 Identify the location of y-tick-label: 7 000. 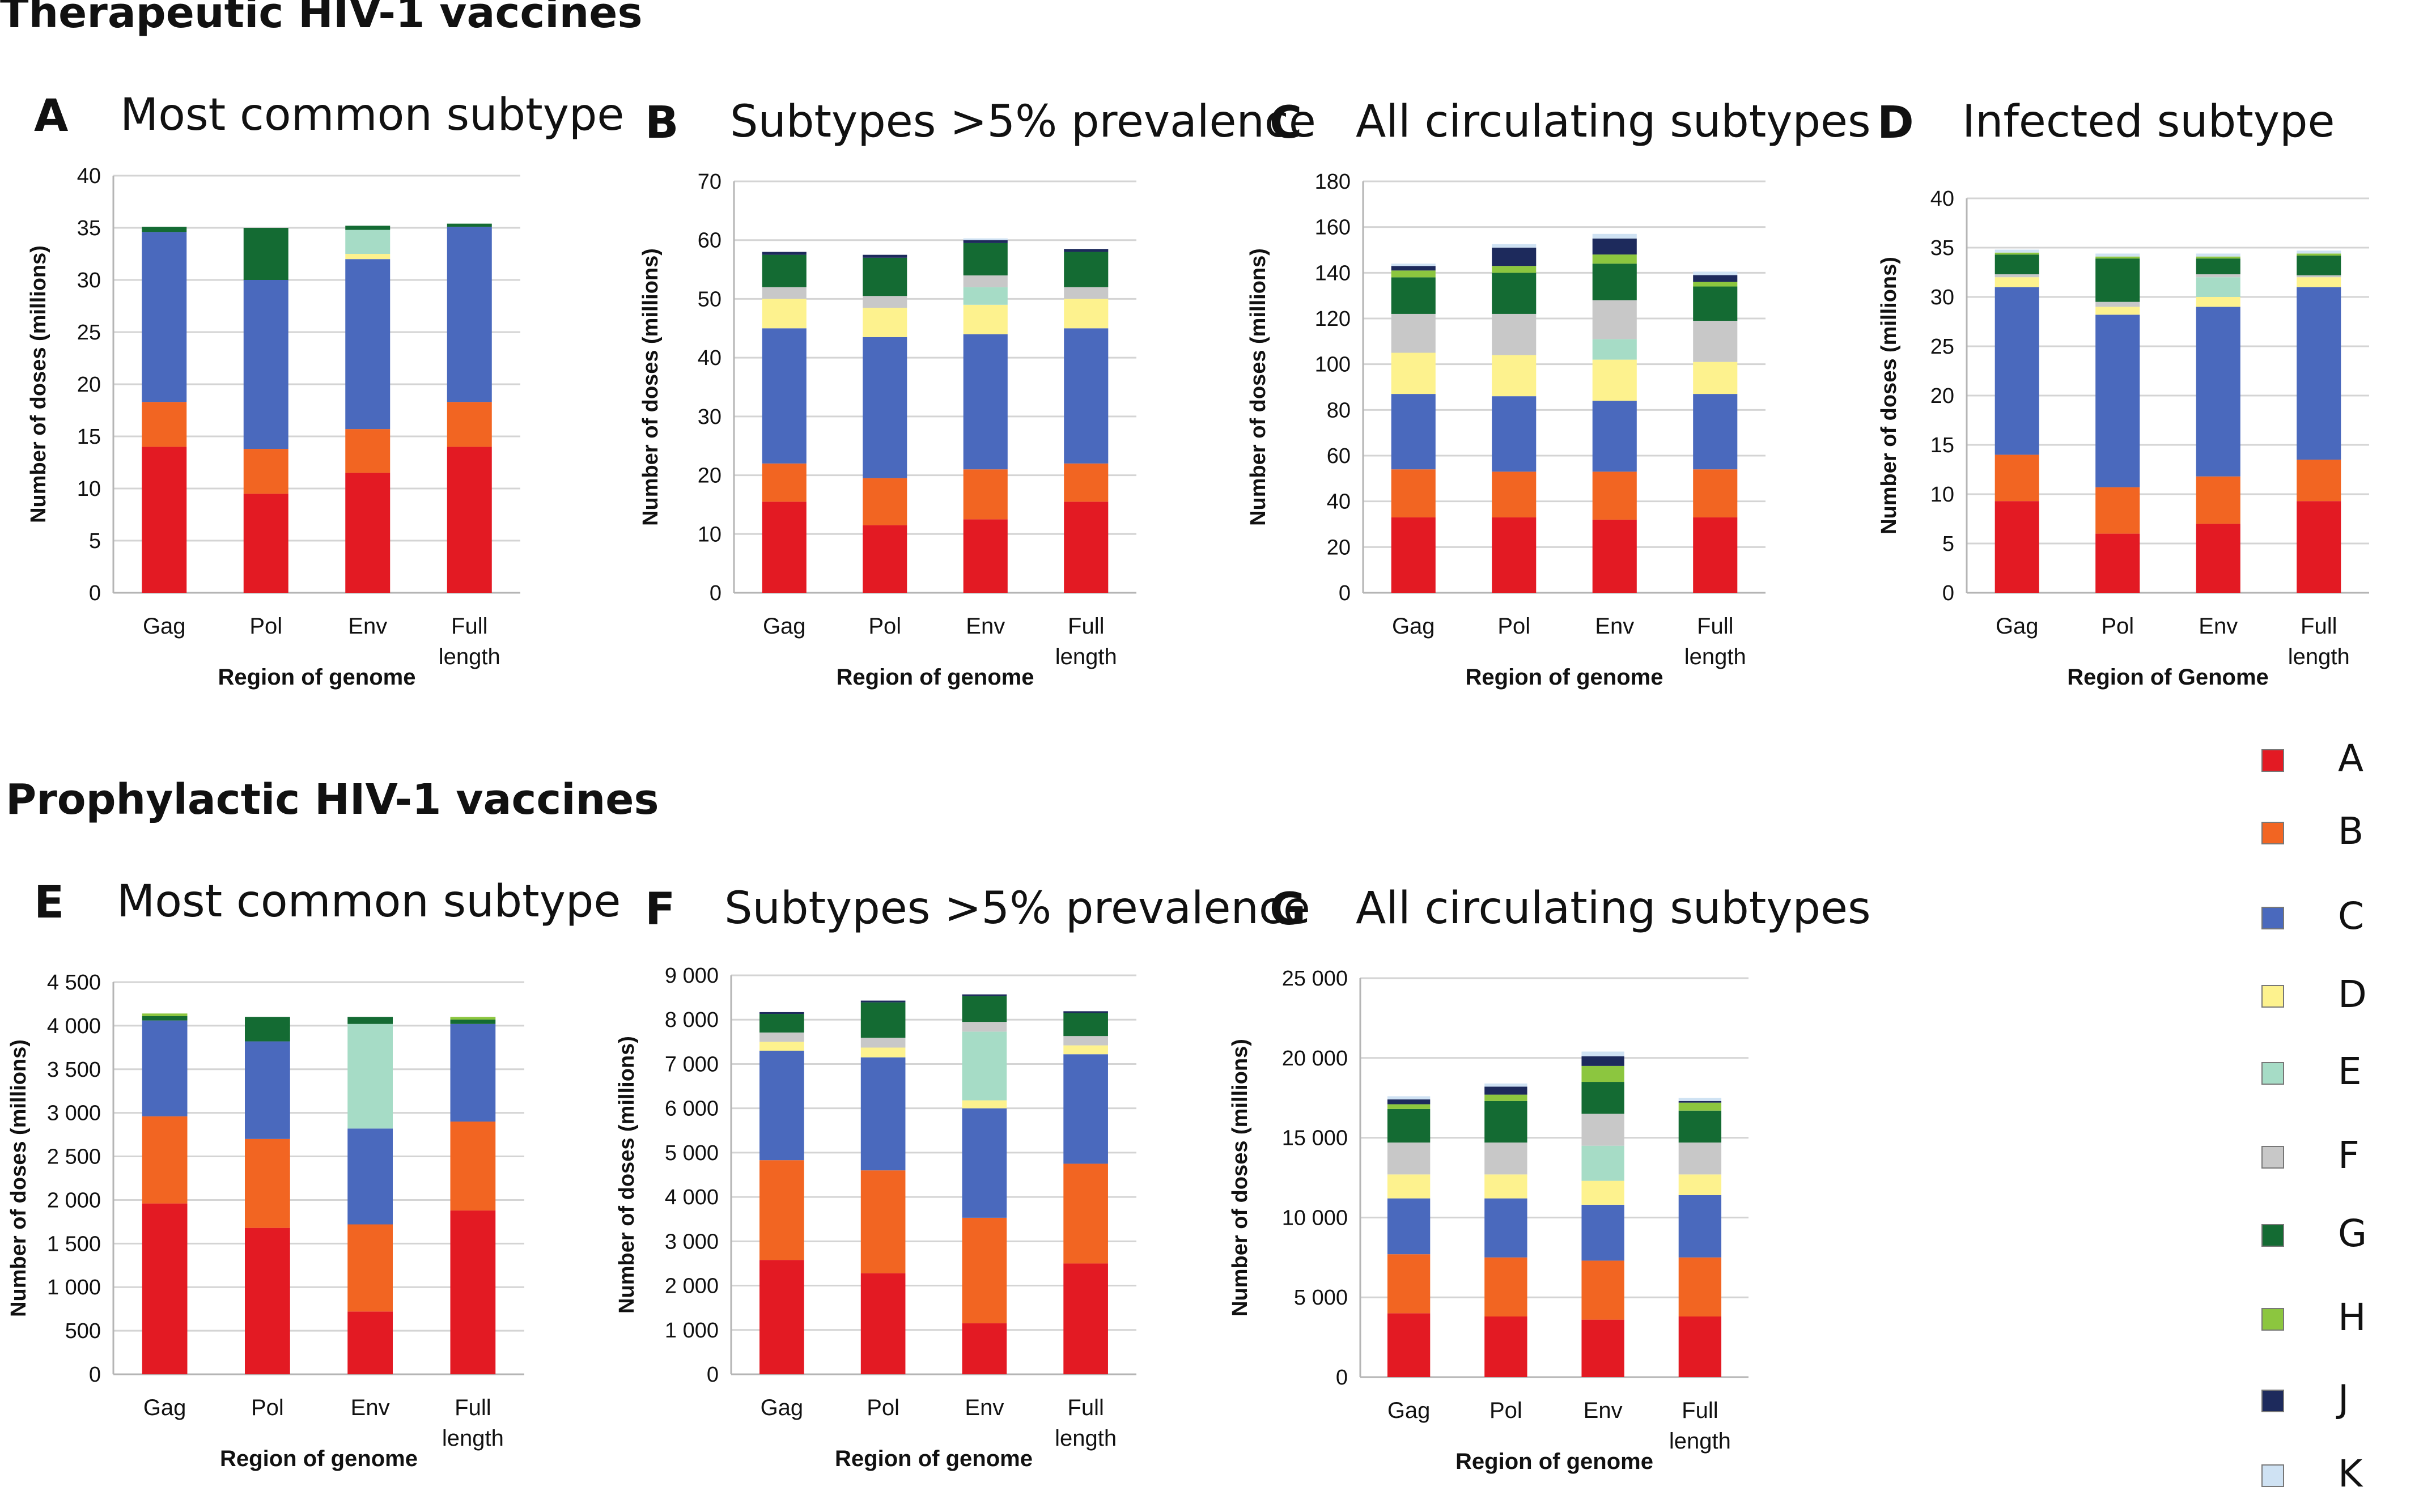
(692, 1064).